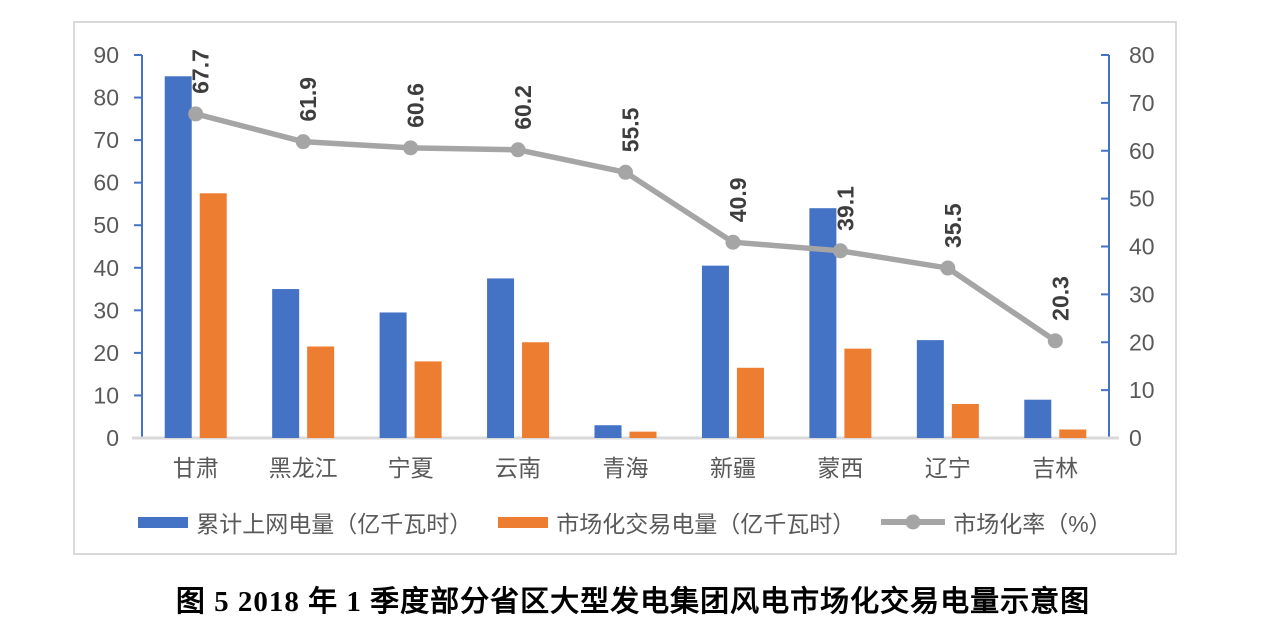 Image resolution: width=1266 pixels, height=631 pixels. I want to click on data-label: 35.5, so click(953, 225).